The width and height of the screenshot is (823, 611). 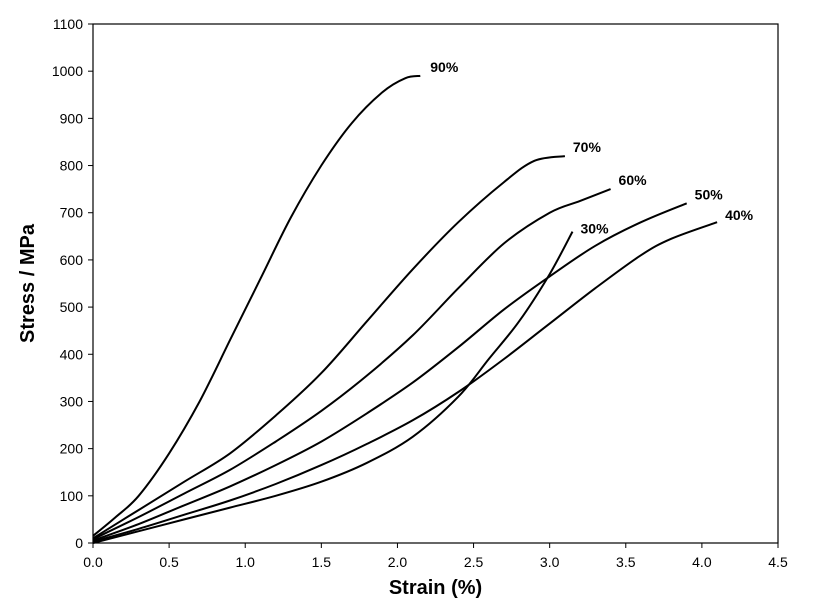 I want to click on series-label-60pct: 60%, so click(x=633, y=180).